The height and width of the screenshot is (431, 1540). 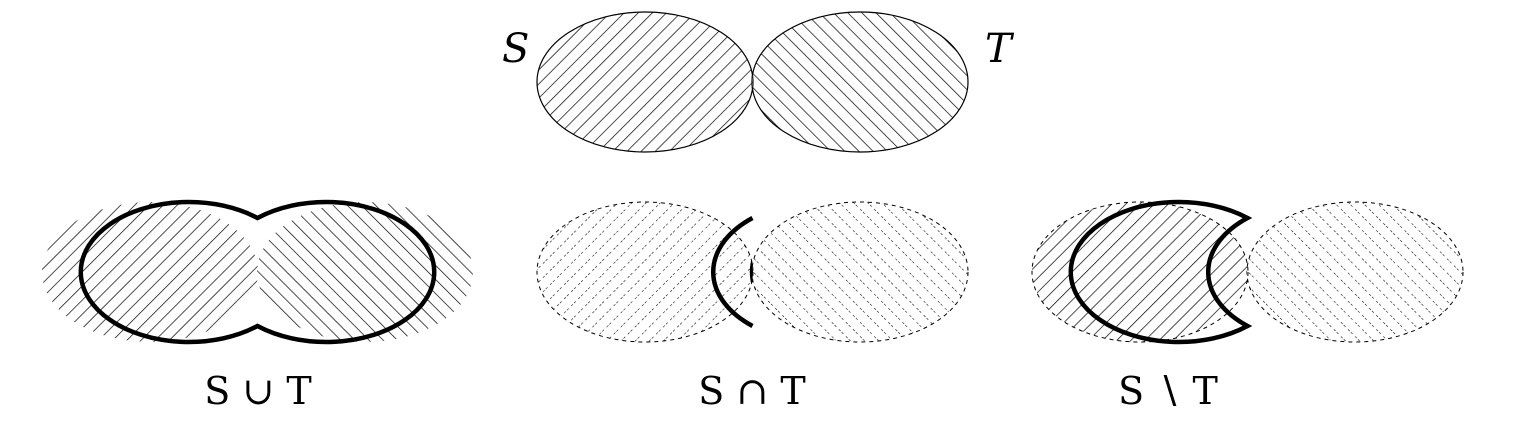 What do you see at coordinates (860, 82) in the screenshot?
I see `set-t-ellipse` at bounding box center [860, 82].